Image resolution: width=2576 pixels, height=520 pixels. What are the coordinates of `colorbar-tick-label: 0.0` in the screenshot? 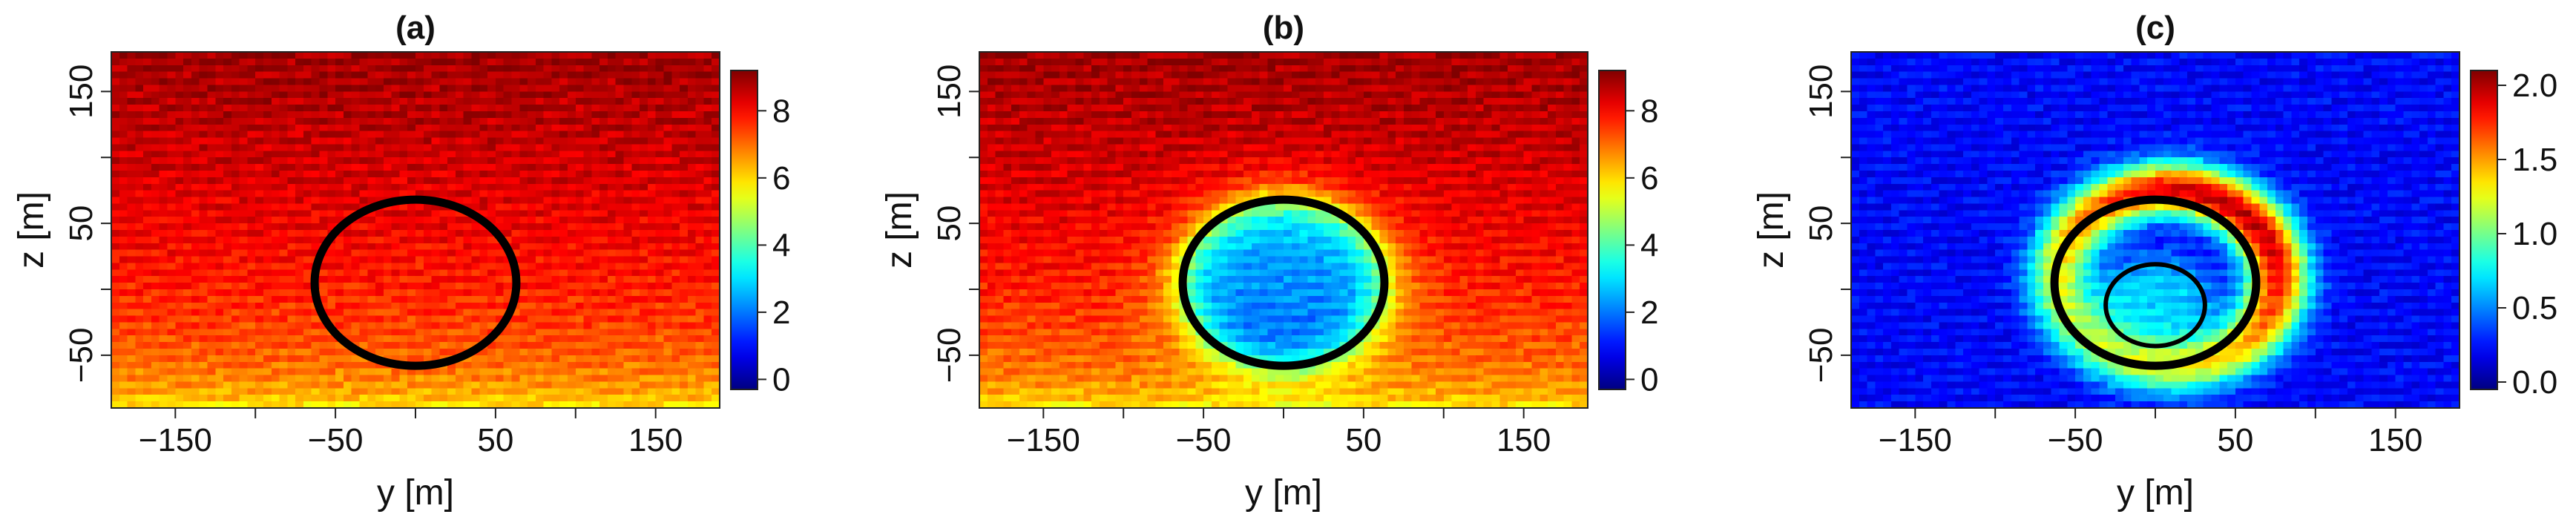 It's located at (2534, 382).